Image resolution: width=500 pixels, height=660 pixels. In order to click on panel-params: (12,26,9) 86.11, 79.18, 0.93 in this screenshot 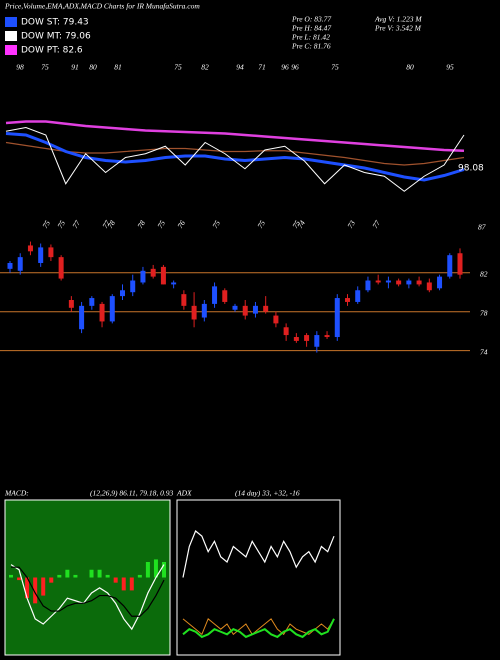, I will do `click(131, 493)`.